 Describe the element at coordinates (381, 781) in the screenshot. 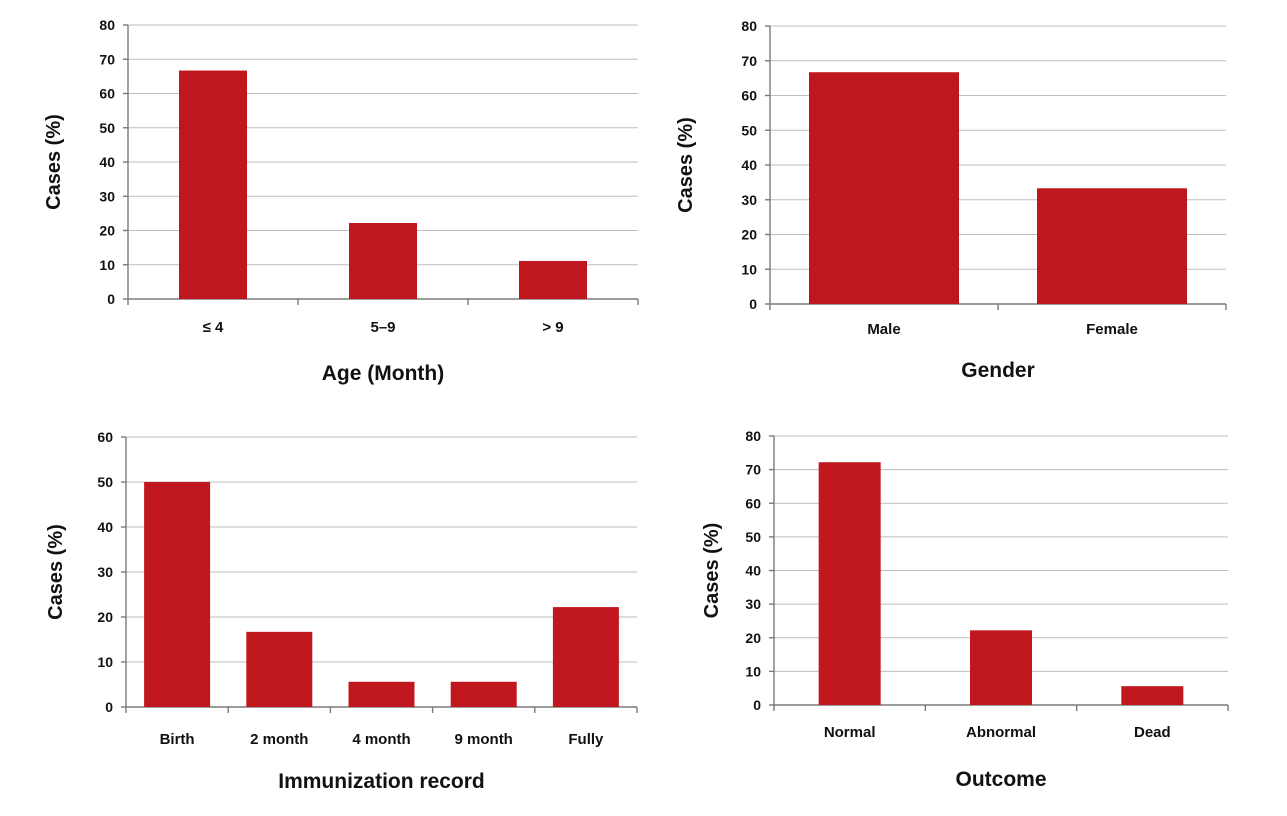

I see `x-axis-title: Immunization record` at that location.